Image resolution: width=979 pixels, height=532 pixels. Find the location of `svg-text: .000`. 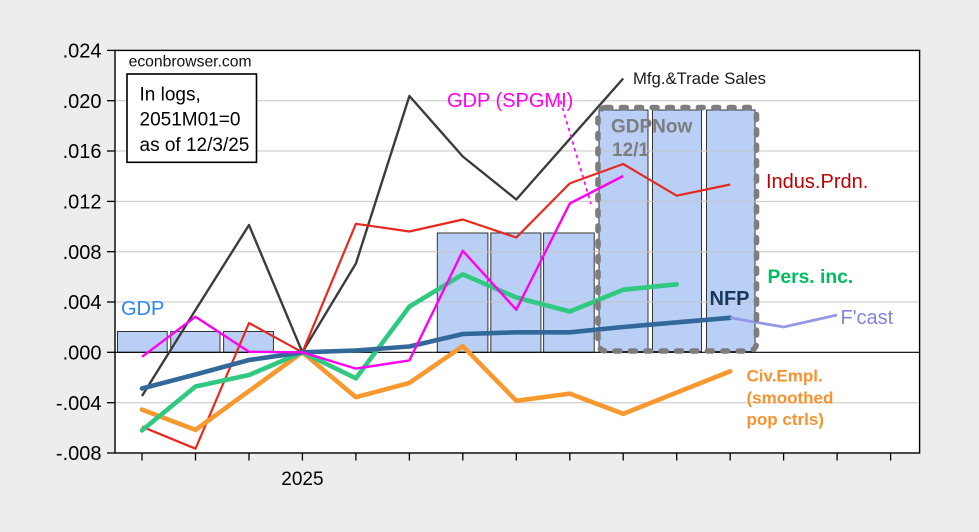

svg-text: .000 is located at coordinates (82, 353).